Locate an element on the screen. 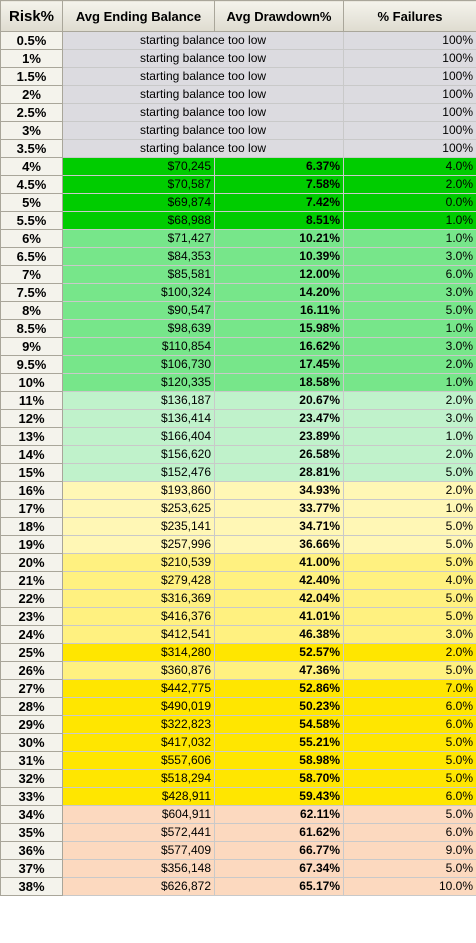 This screenshot has width=476, height=943. balance-cell: $152,476 is located at coordinates (138, 472).